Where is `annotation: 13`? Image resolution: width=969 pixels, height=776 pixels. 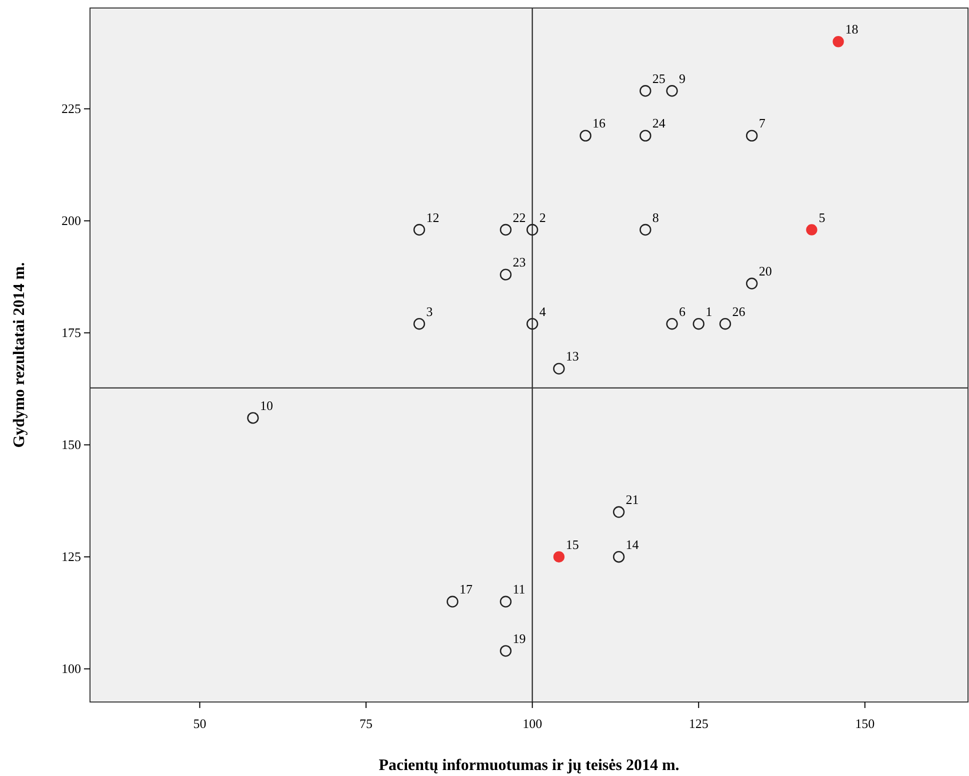 annotation: 13 is located at coordinates (572, 356).